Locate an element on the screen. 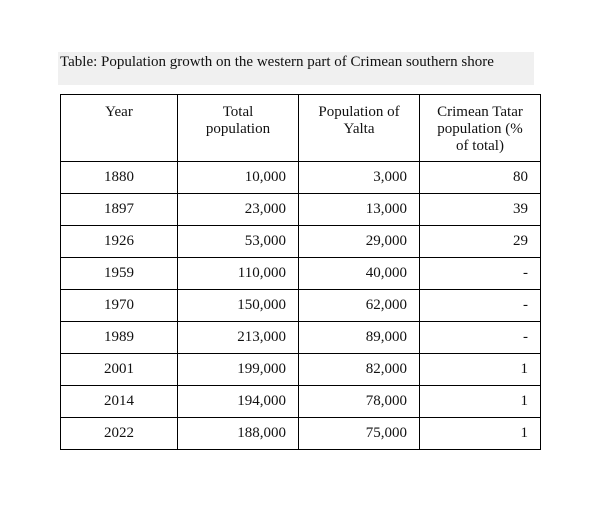  cell-year: 1897 is located at coordinates (119, 209).